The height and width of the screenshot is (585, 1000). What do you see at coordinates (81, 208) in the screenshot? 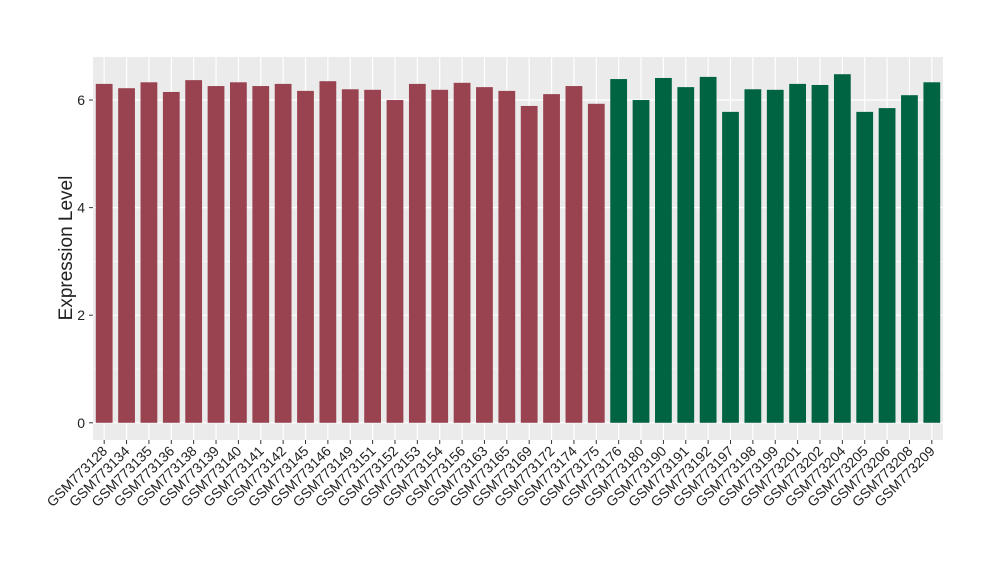
I see `y-tick-label: 4` at bounding box center [81, 208].